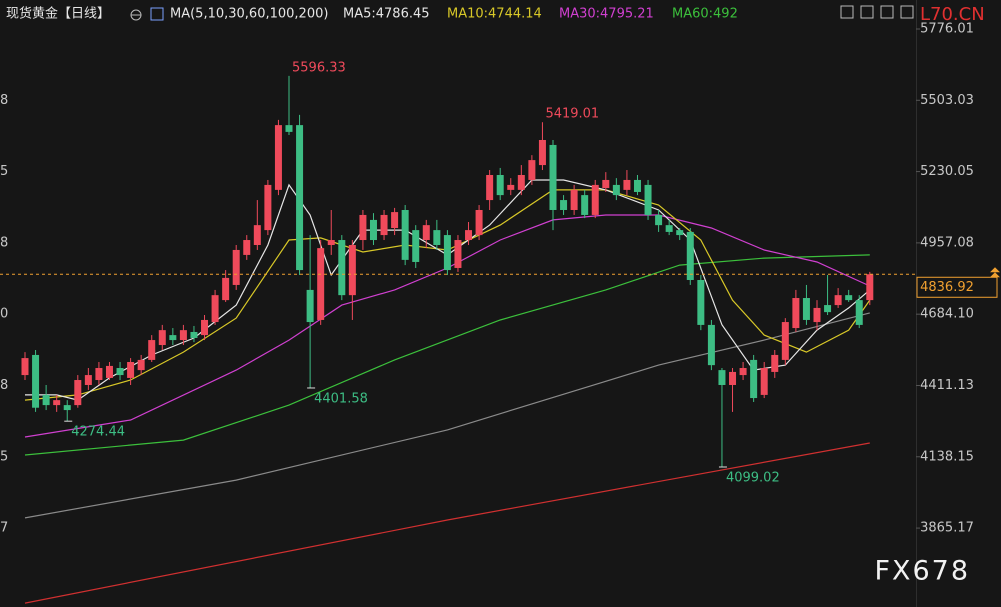 This screenshot has width=1001, height=607. Describe the element at coordinates (952, 14) in the screenshot. I see `source-mark: L70.CN` at that location.